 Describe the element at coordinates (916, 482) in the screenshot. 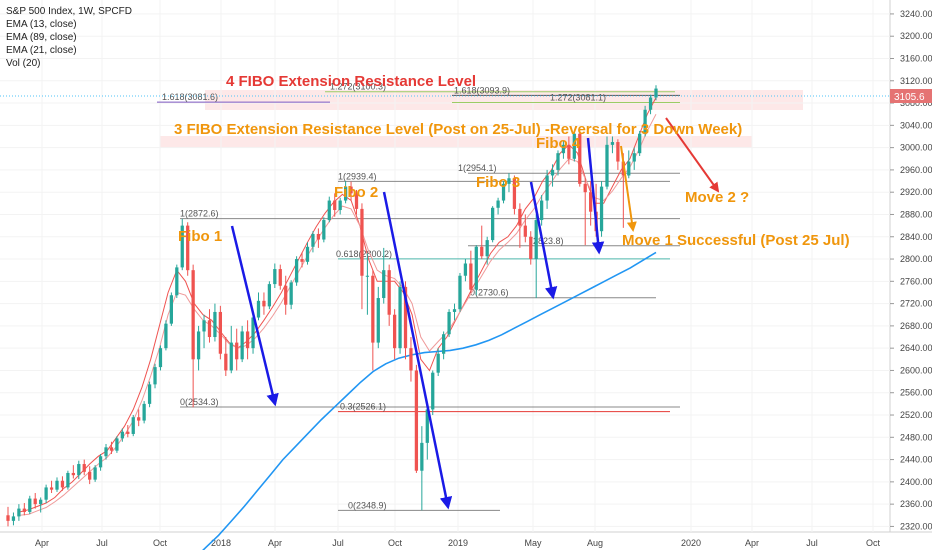

I see `y-tick-label: 2400.00` at that location.